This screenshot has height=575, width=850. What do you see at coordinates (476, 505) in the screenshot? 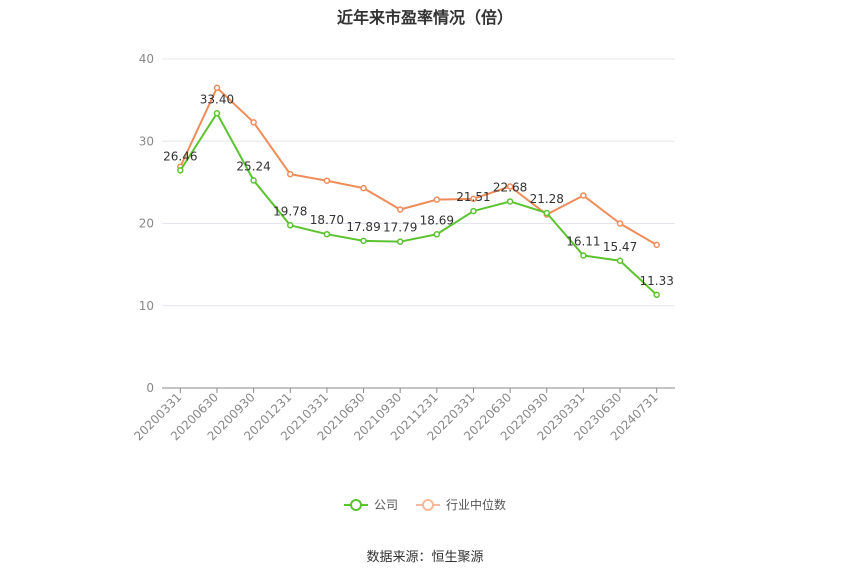
I see `legend-industry-label: 行业中位数` at bounding box center [476, 505].